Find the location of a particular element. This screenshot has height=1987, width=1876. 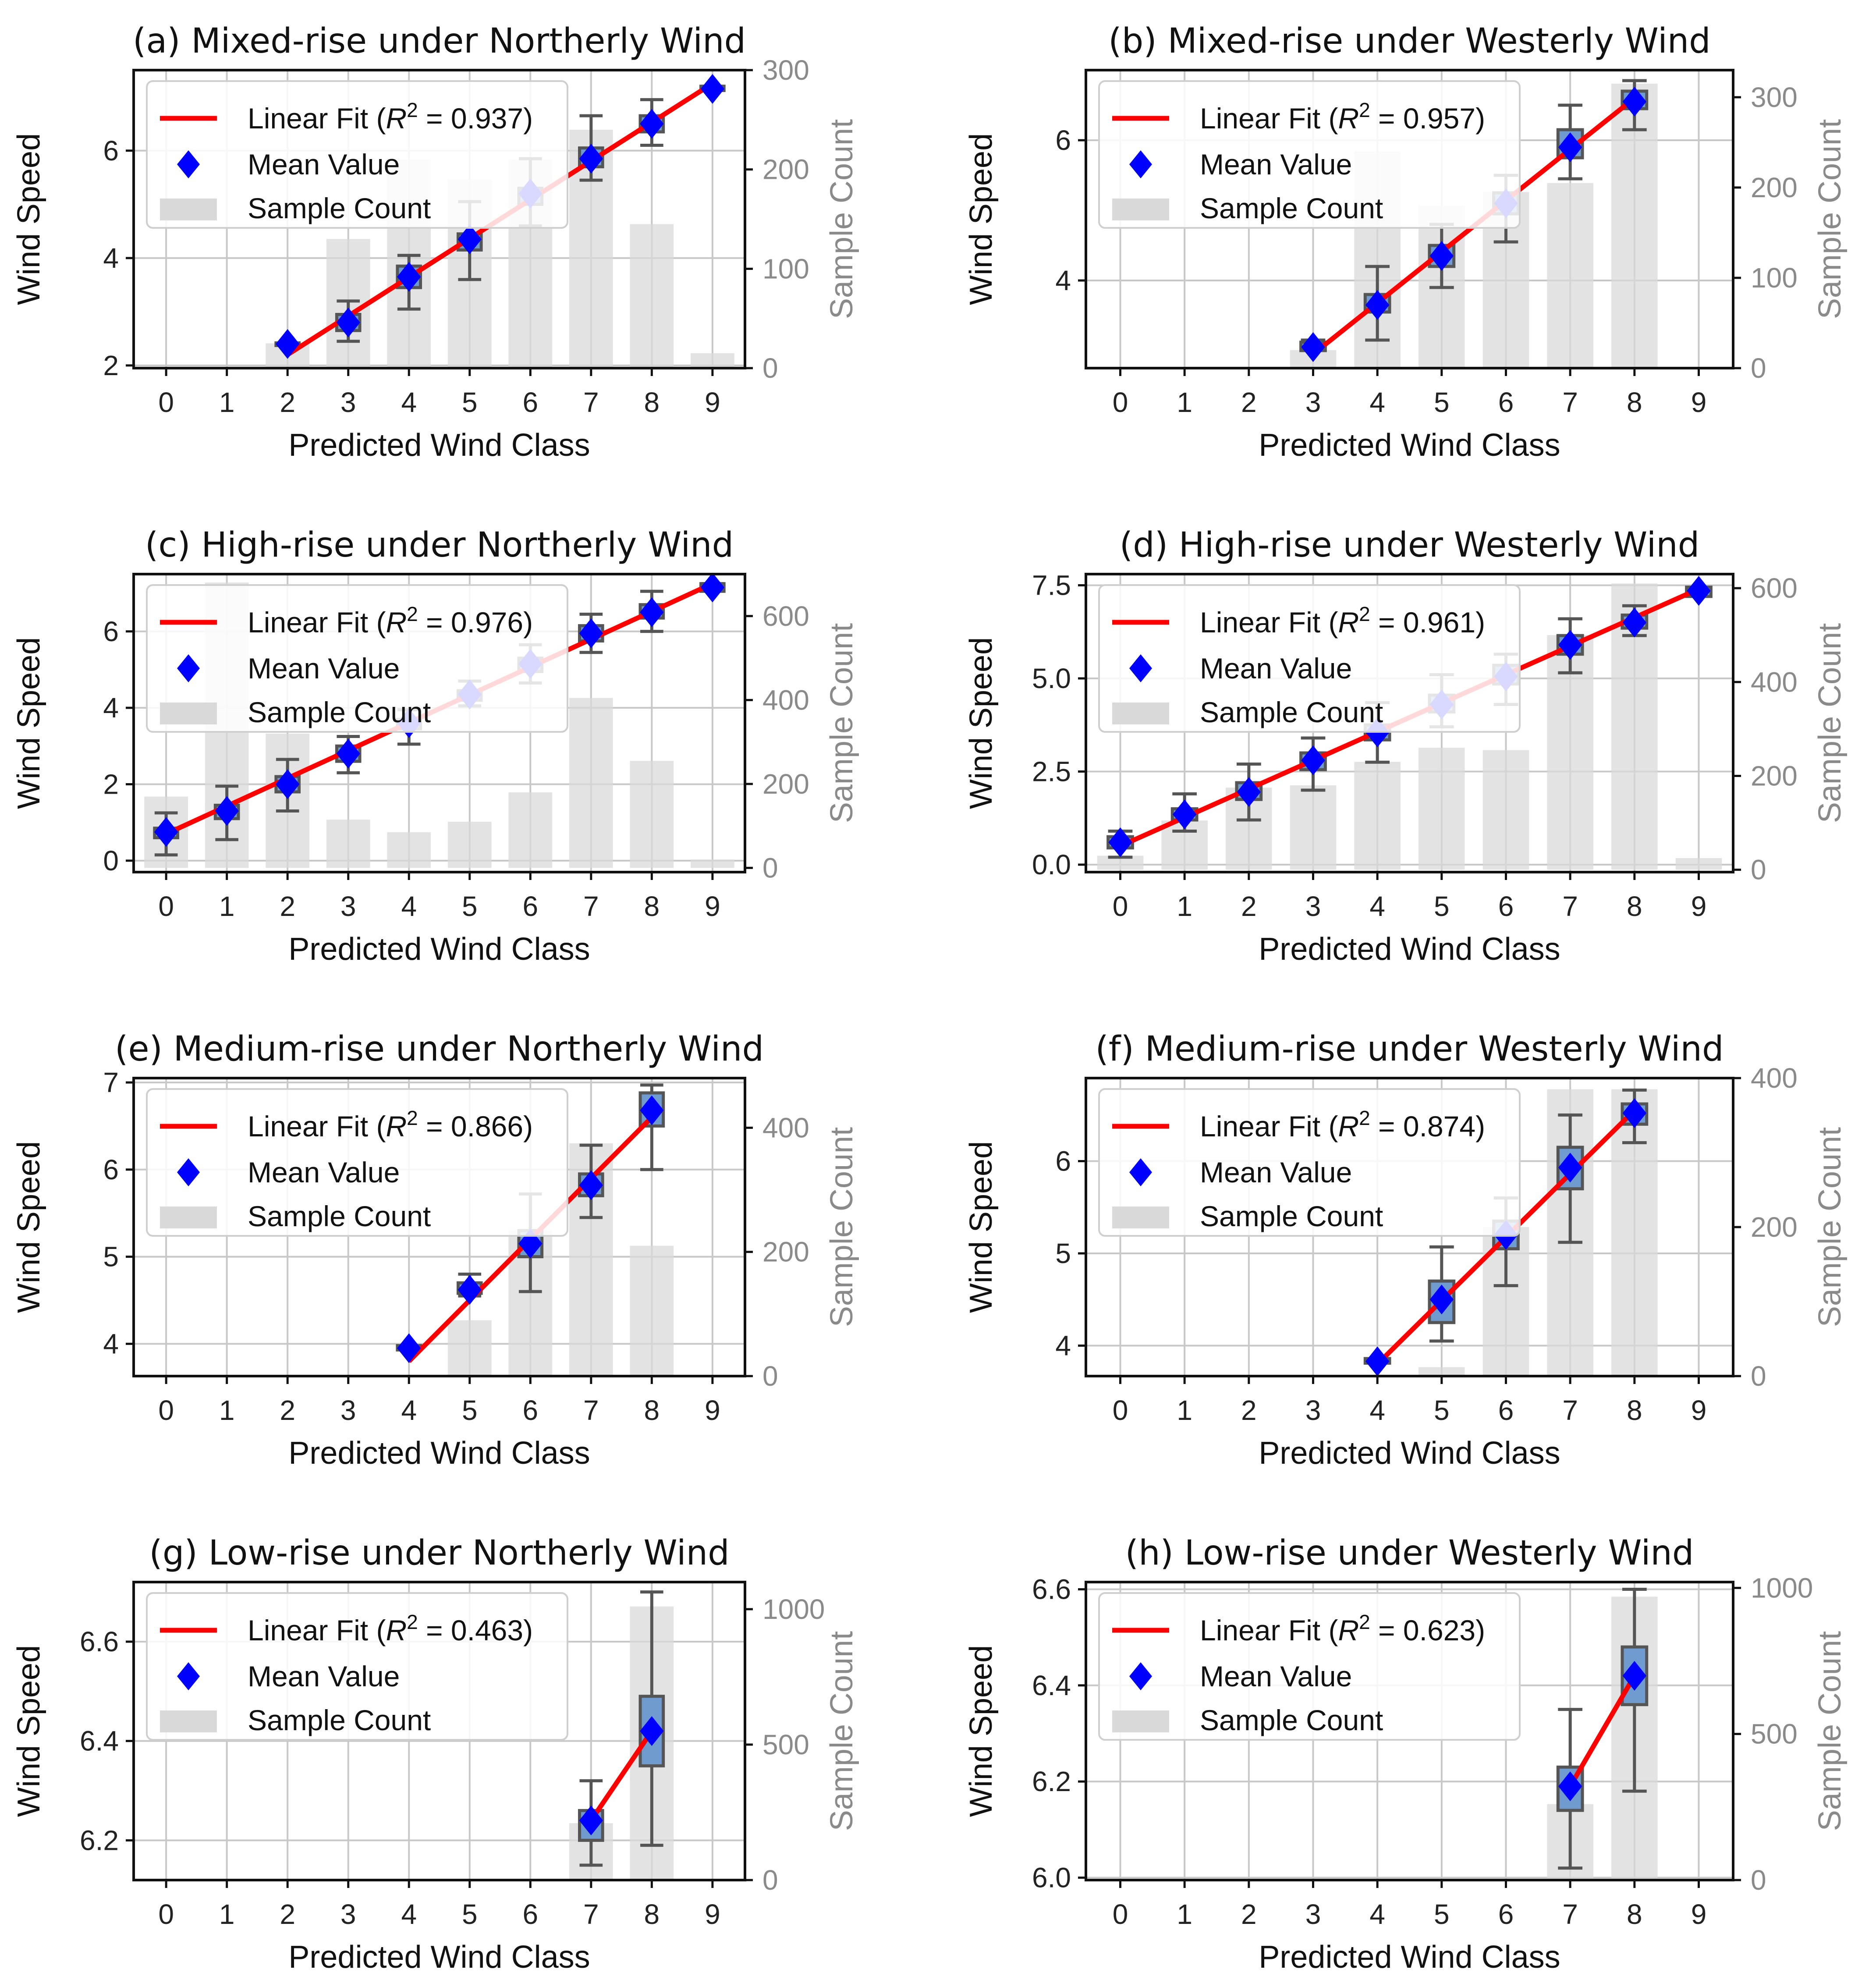

y-tick-label: 6 is located at coordinates (1063, 140).